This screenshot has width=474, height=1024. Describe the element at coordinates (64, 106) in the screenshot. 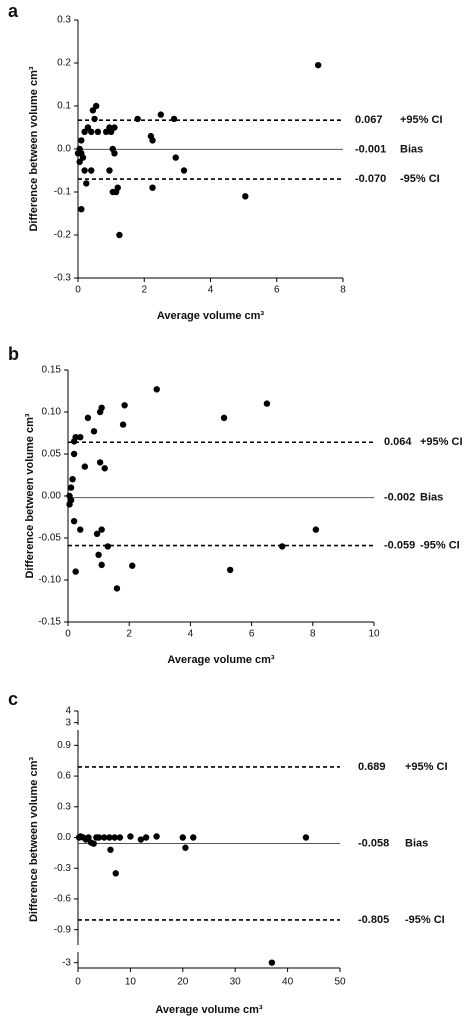

I see `y-tick-label: 0.1` at that location.